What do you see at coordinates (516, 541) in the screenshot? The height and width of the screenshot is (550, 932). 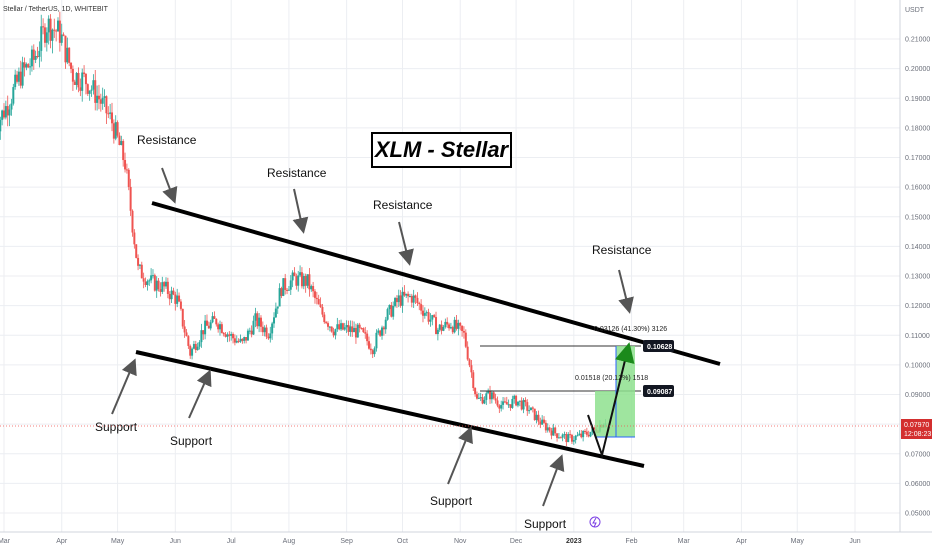 I see `time-tick-label: Dec` at bounding box center [516, 541].